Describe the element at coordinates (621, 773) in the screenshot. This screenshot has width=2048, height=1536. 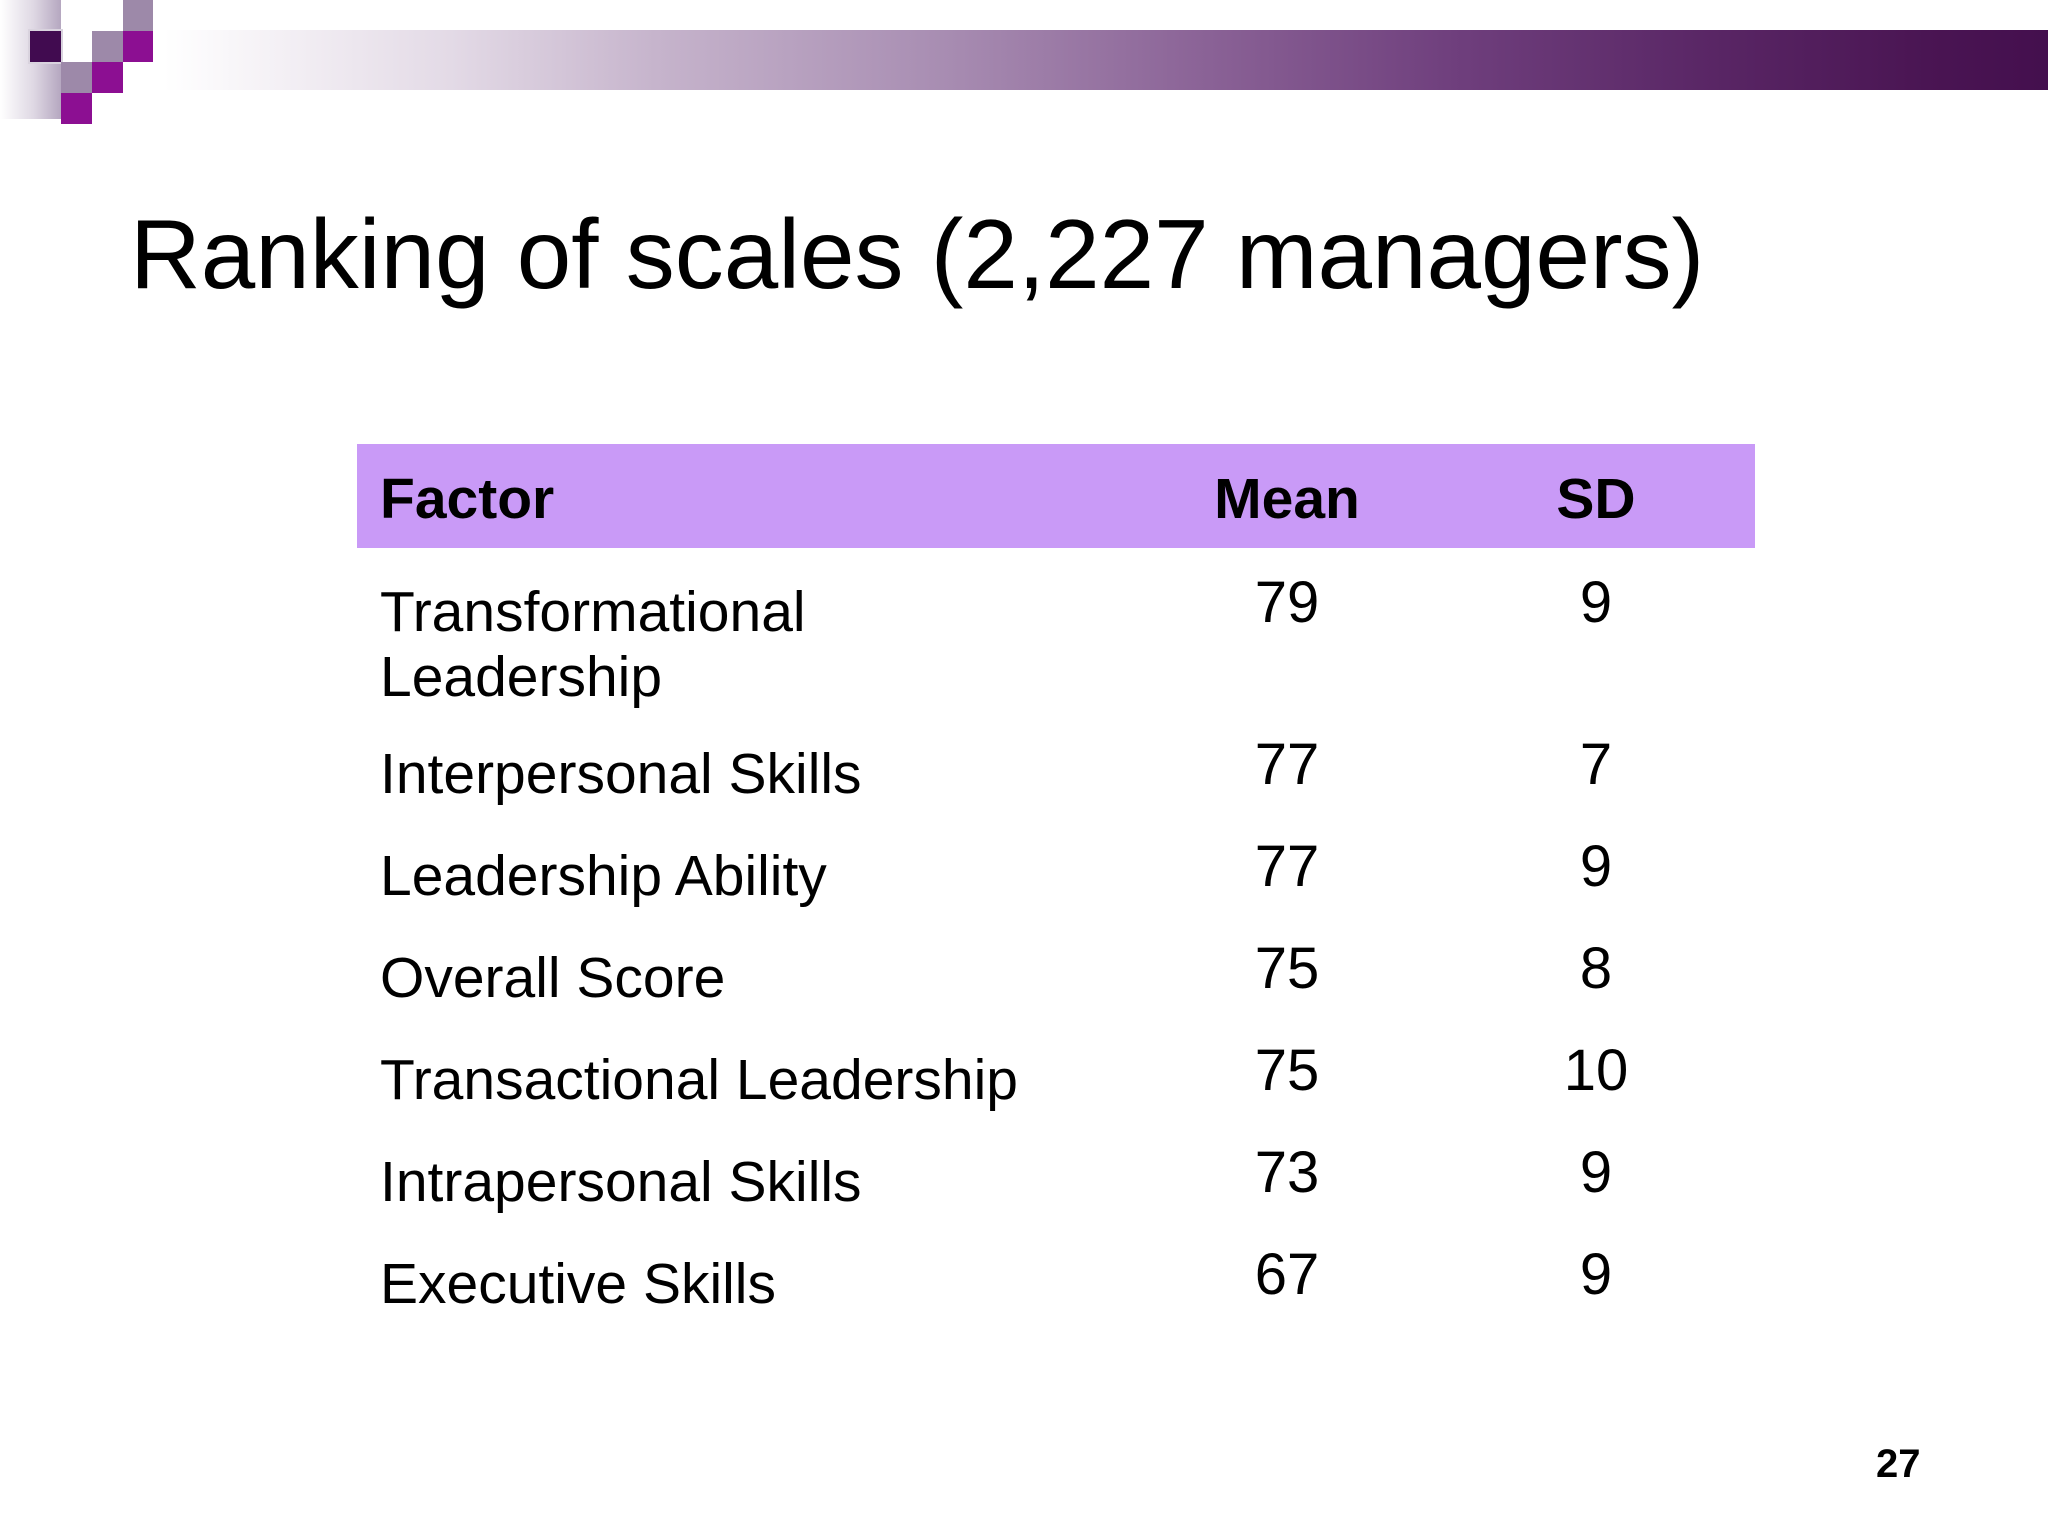
I see `factor-cell: Interpersonal Skills` at that location.